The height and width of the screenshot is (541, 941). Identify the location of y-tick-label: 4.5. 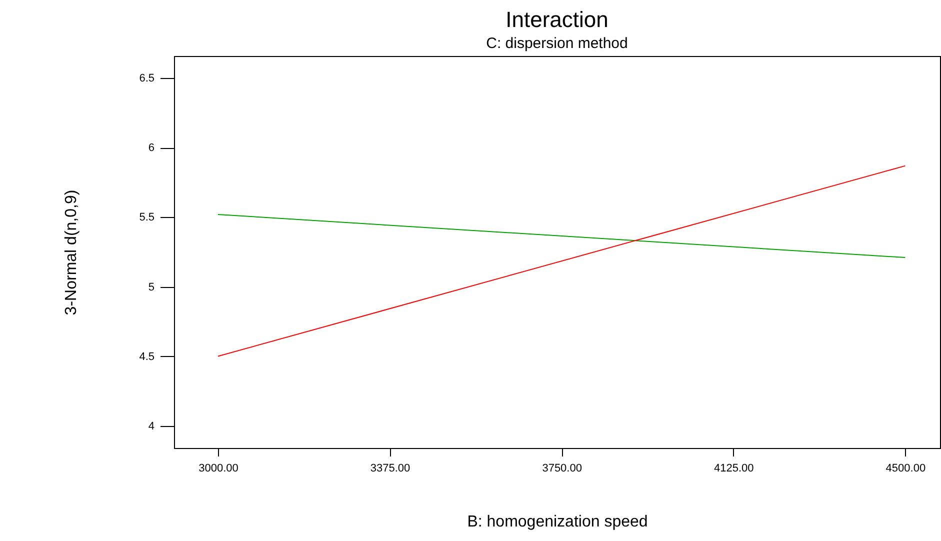
(146, 356).